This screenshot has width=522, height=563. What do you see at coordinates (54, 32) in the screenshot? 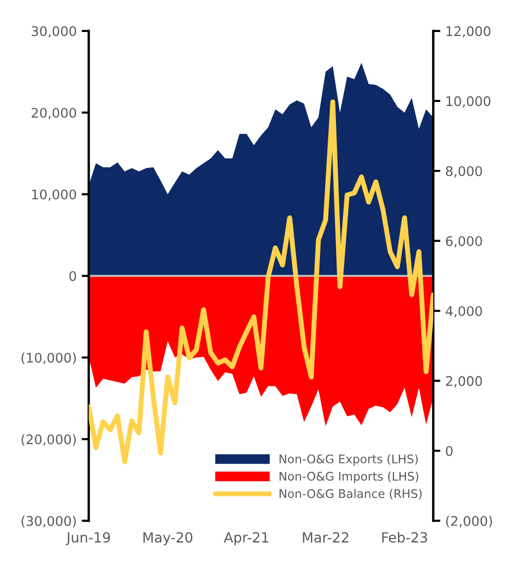
I see `y-tick-label: 30,000` at bounding box center [54, 32].